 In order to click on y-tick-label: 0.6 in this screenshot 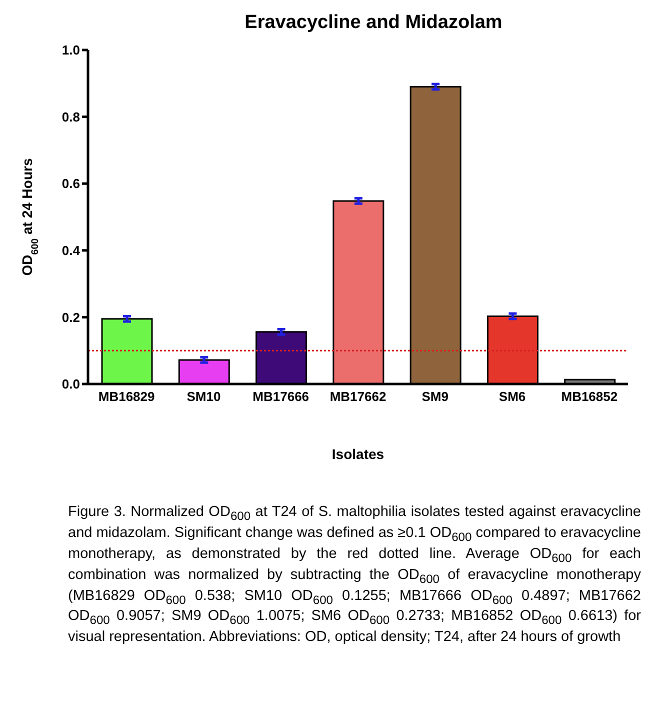, I will do `click(71, 184)`.